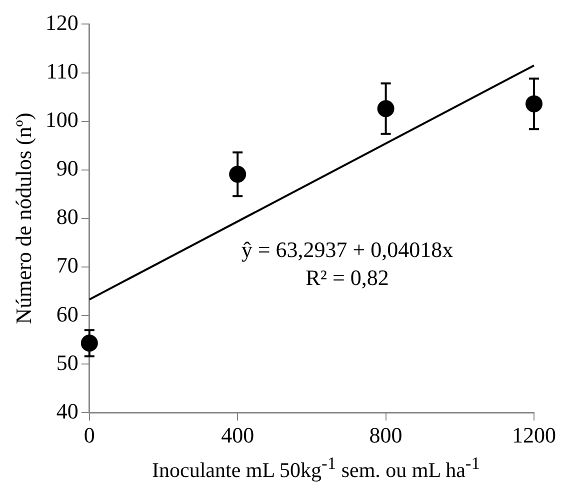  What do you see at coordinates (67, 411) in the screenshot?
I see `y-tick-label: 40` at bounding box center [67, 411].